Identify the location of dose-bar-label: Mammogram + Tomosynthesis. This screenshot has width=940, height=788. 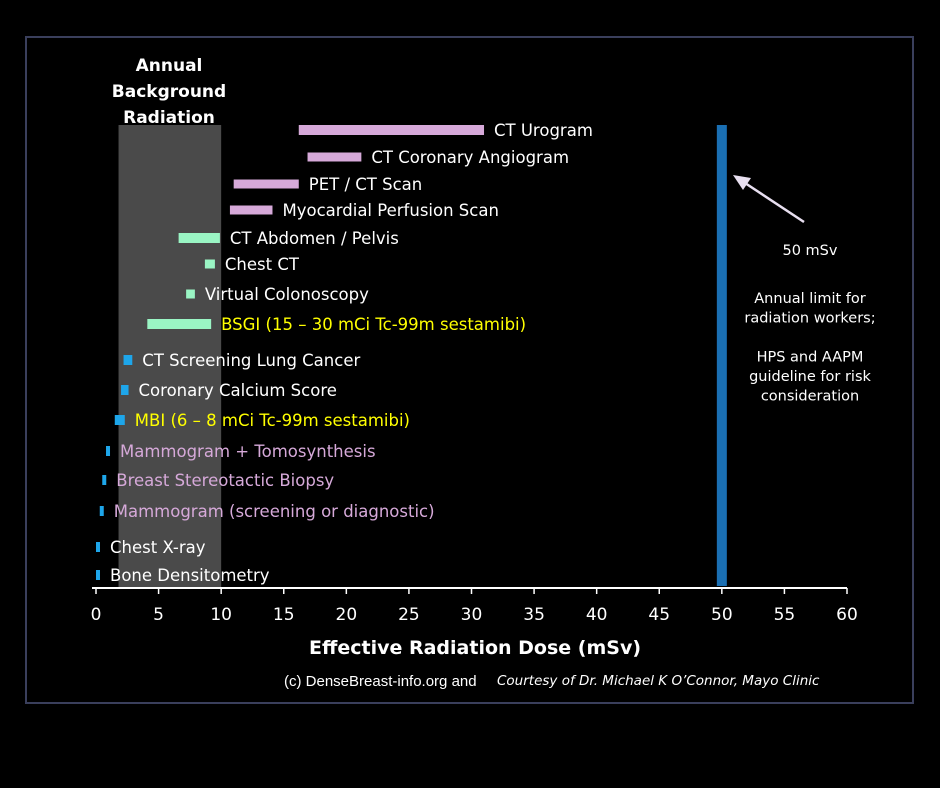
(248, 451).